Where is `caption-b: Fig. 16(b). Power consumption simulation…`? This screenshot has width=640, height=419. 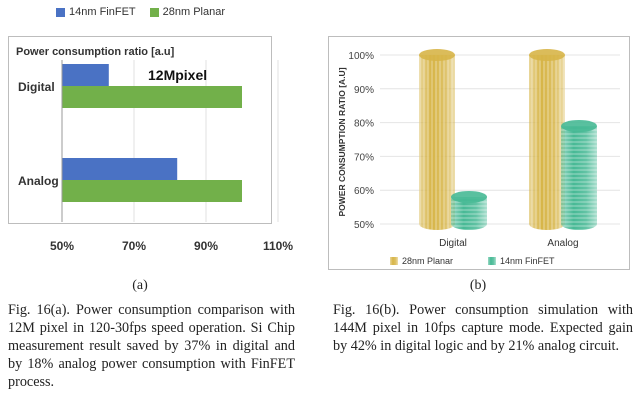
caption-b: Fig. 16(b). Power consumption simulation… is located at coordinates (483, 328).